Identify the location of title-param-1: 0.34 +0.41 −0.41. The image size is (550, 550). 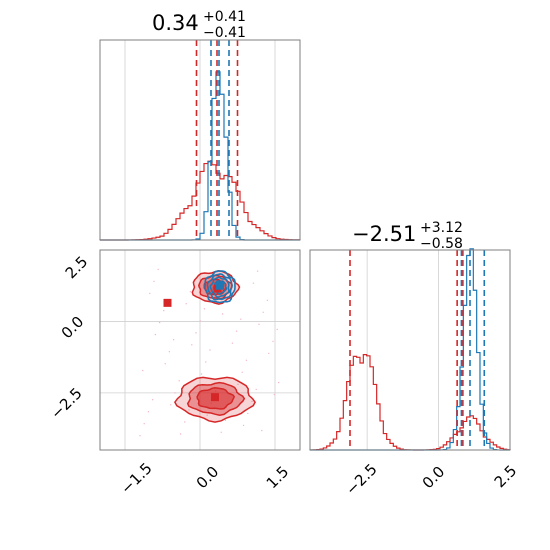
(199, 25).